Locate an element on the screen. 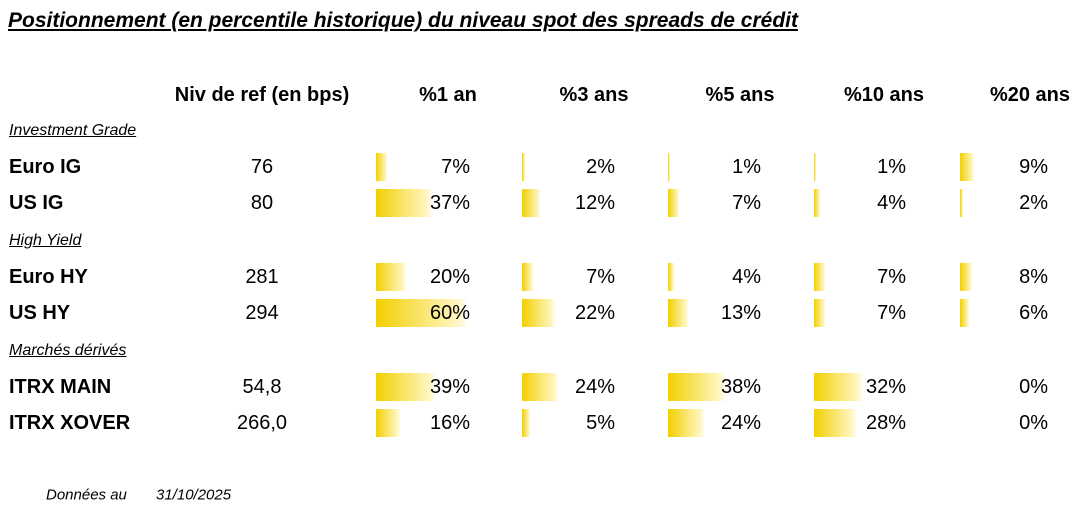 This screenshot has height=514, width=1088. percentile-value: 32% is located at coordinates (885, 387).